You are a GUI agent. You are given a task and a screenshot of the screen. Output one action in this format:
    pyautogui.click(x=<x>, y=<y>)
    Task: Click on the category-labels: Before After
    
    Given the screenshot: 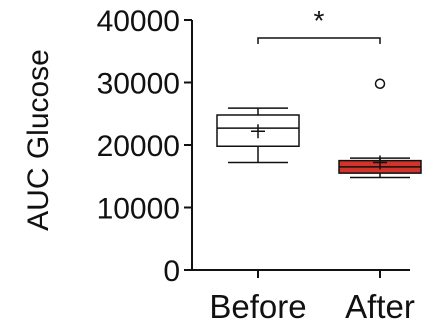 What is the action you would take?
    pyautogui.click(x=312, y=297)
    